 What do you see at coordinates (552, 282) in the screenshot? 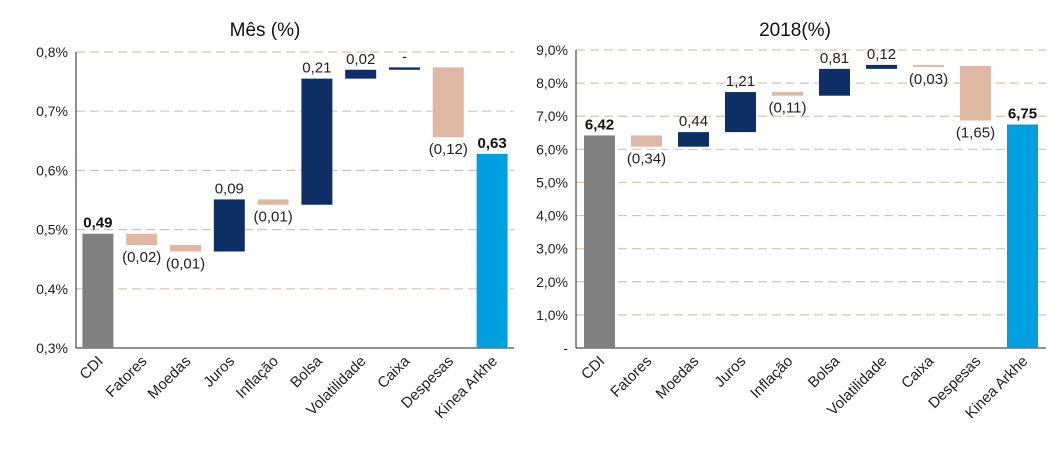
I see `y-tick-label: 2,0%` at bounding box center [552, 282].